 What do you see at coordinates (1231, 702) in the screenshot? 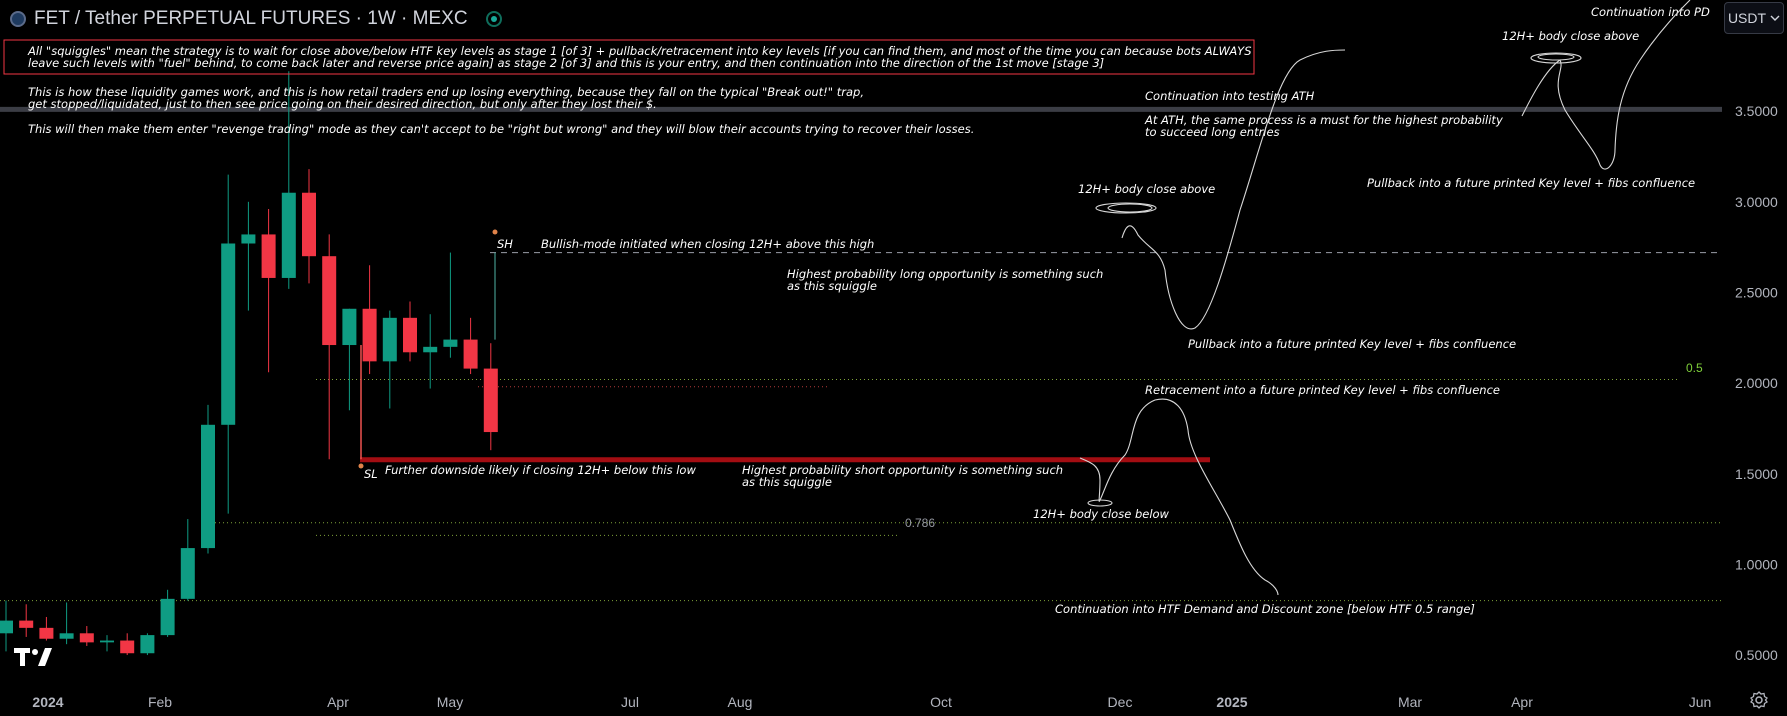
I see `time-tick-label: 2025` at bounding box center [1231, 702].